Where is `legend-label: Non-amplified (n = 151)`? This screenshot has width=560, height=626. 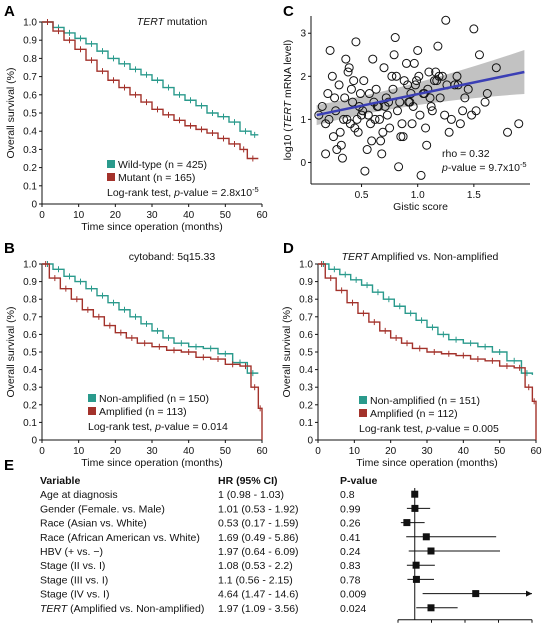 legend-label: Non-amplified (n = 151) is located at coordinates (425, 401).